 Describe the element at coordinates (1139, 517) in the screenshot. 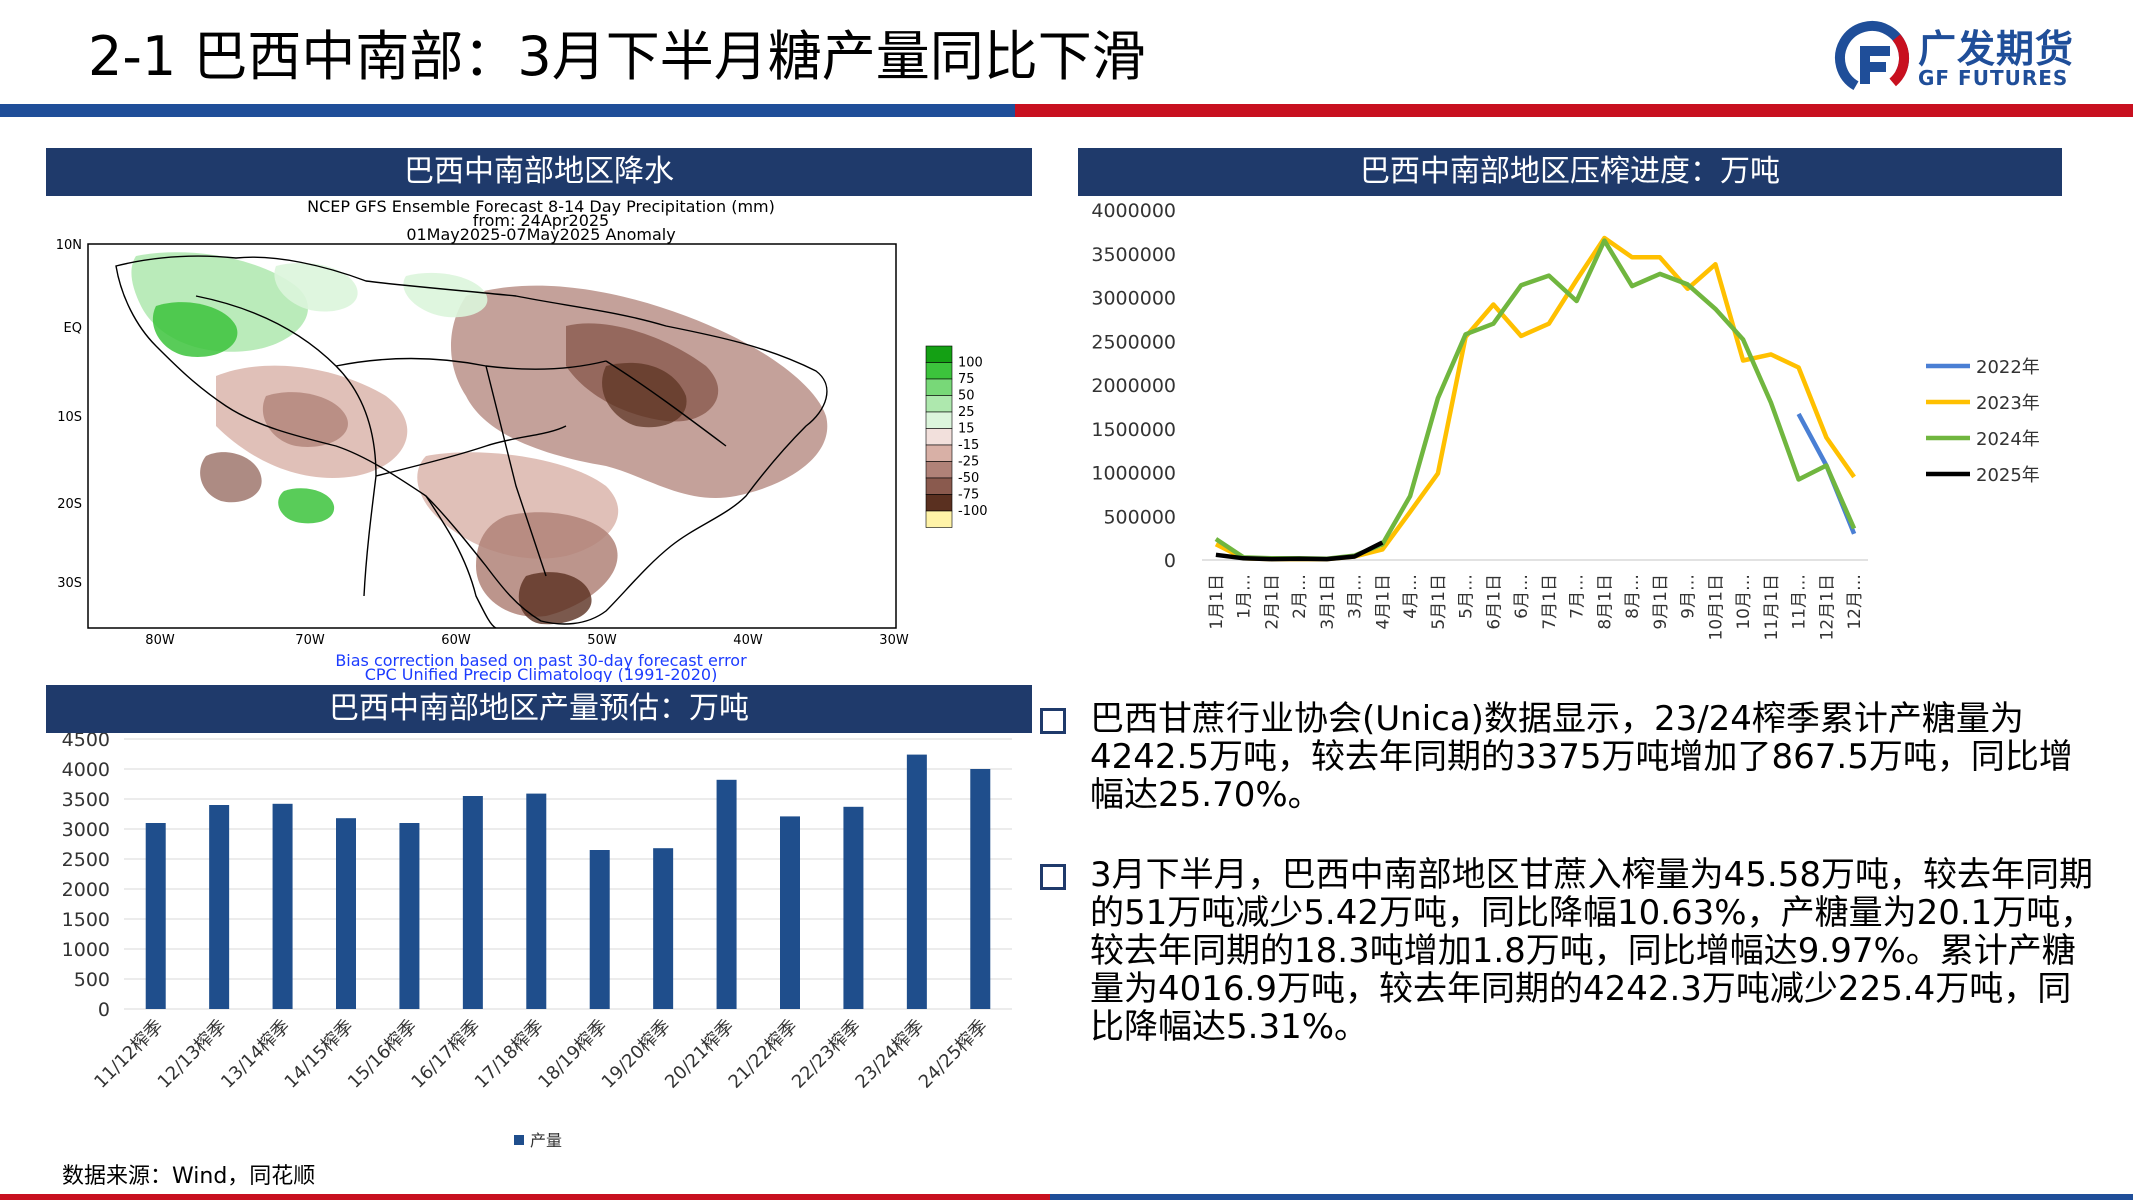

I see `y-tick-label: 500000` at that location.